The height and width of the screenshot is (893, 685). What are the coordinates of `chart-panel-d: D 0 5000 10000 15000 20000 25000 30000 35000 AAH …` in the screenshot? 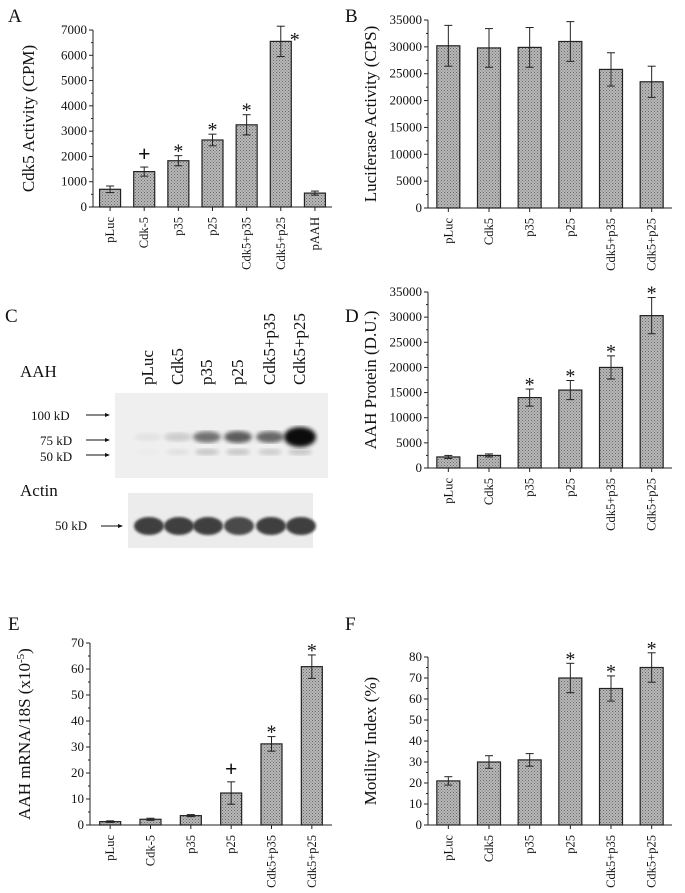 It's located at (508, 407).